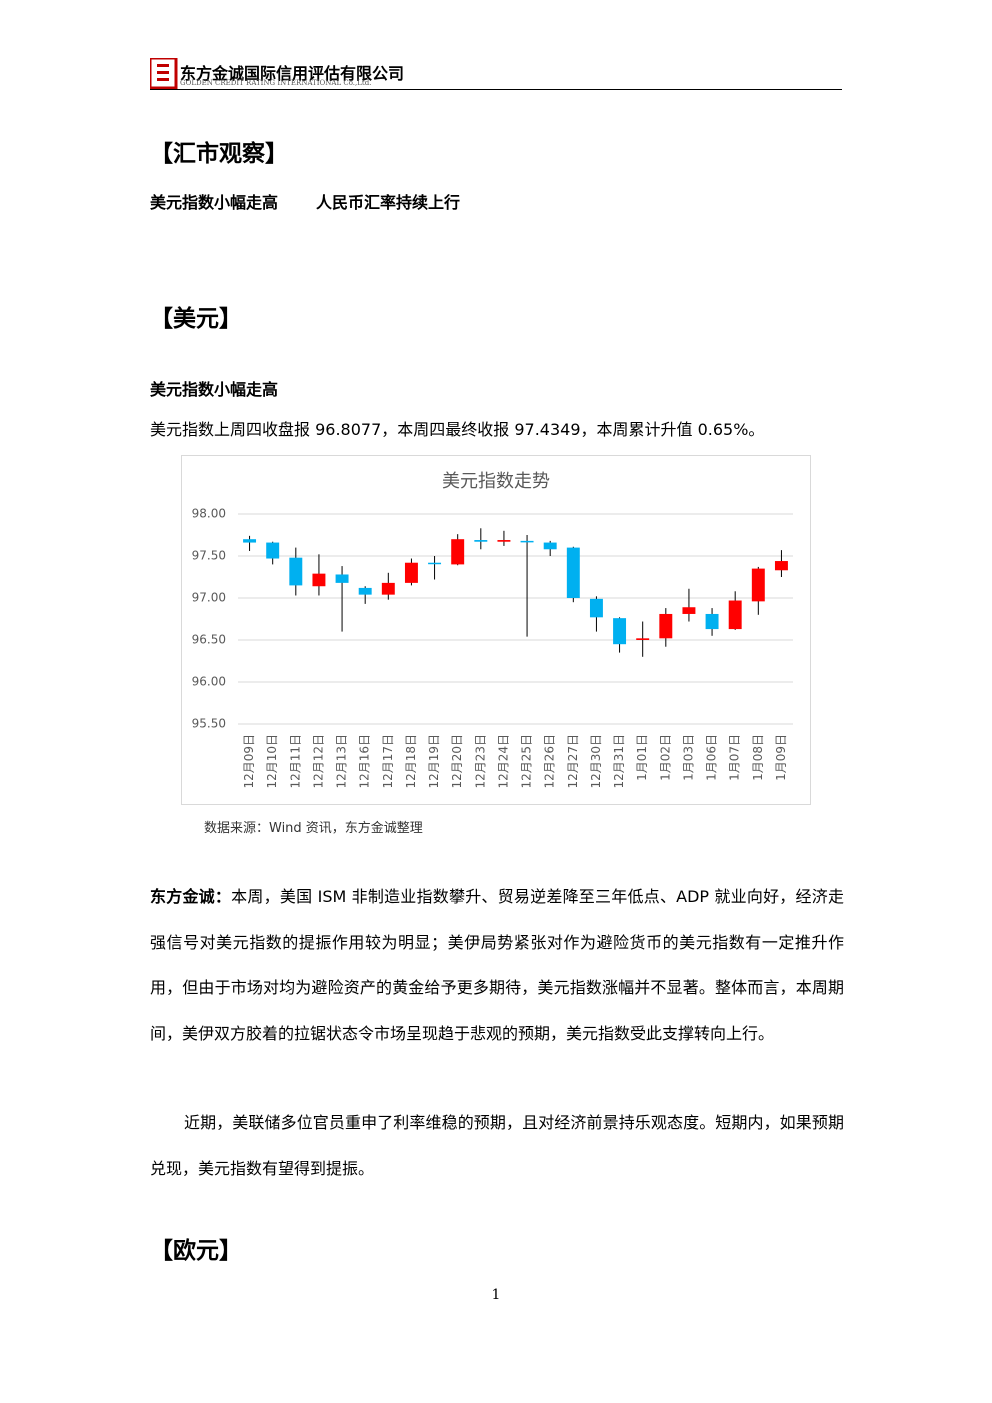 The width and height of the screenshot is (992, 1403). I want to click on y-tick-label: 97.00, so click(209, 598).